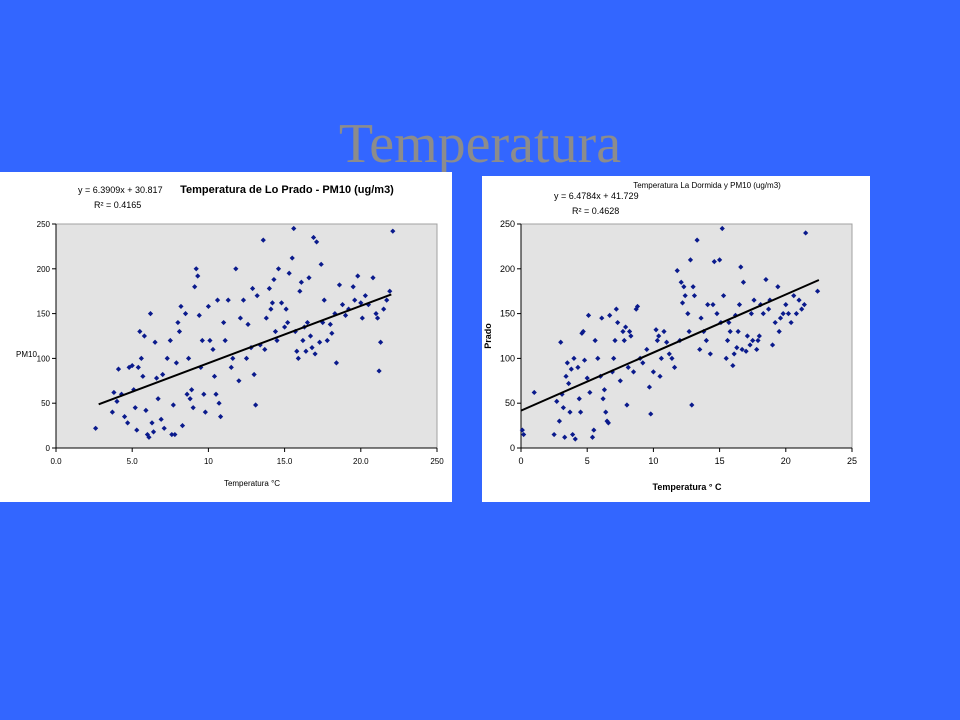 This screenshot has width=960, height=720. I want to click on x-tick-label: 5.0, so click(133, 461).